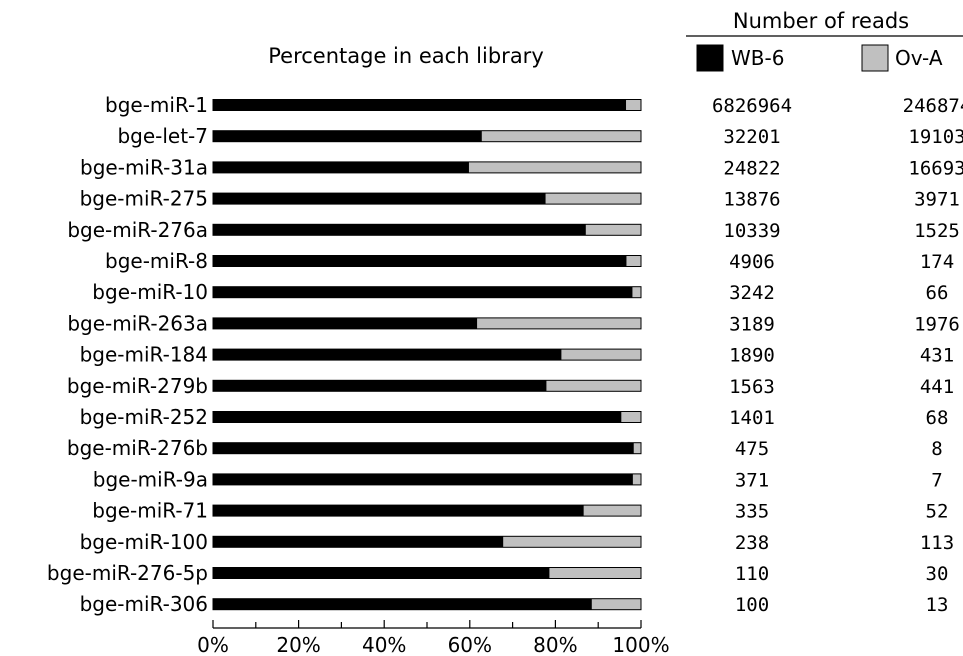 This screenshot has width=963, height=656. What do you see at coordinates (937, 324) in the screenshot?
I see `reads-ov-a: 1976` at bounding box center [937, 324].